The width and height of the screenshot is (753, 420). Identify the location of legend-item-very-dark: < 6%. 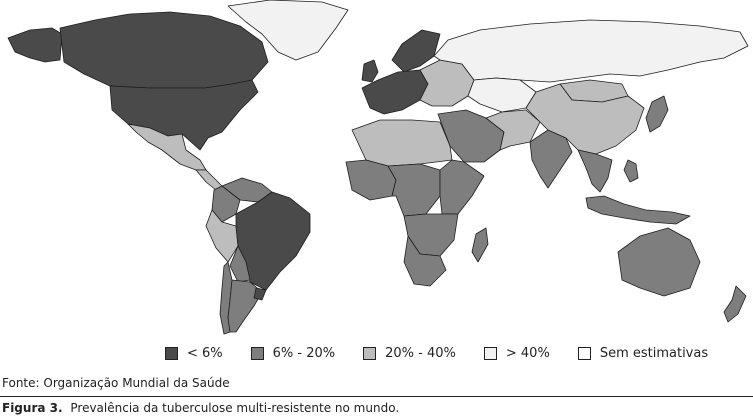
(194, 353).